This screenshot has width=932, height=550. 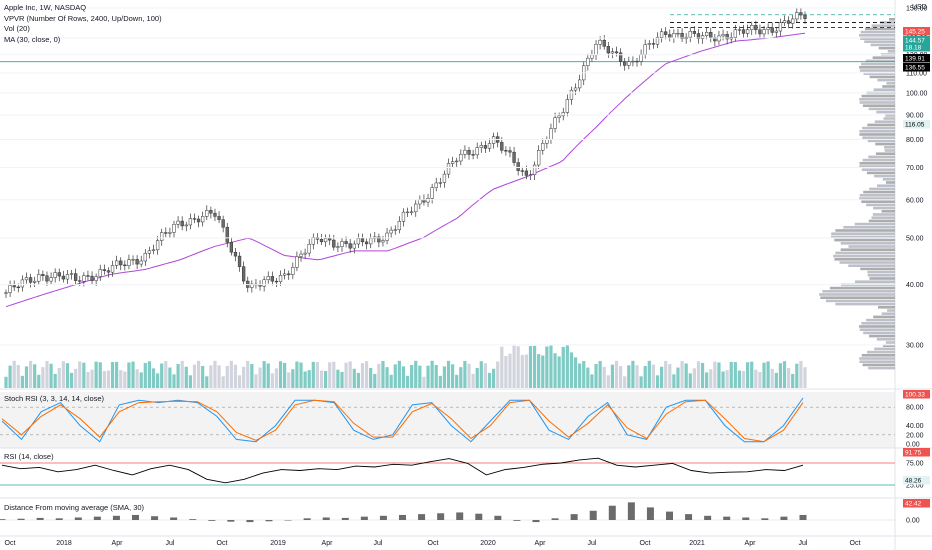 What do you see at coordinates (402, 470) in the screenshot?
I see `rsi-line` at bounding box center [402, 470].